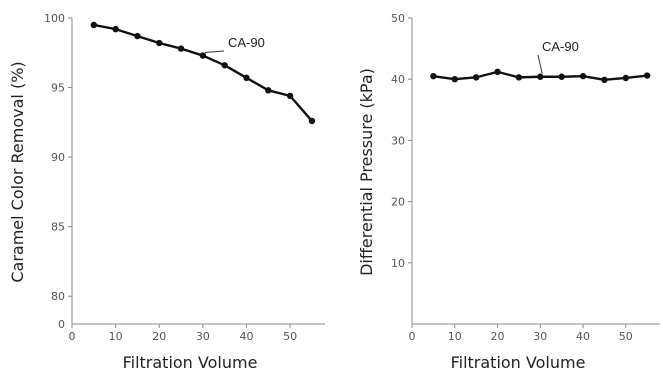 The image size is (663, 376). I want to click on y-tick-label: 90, so click(58, 157).